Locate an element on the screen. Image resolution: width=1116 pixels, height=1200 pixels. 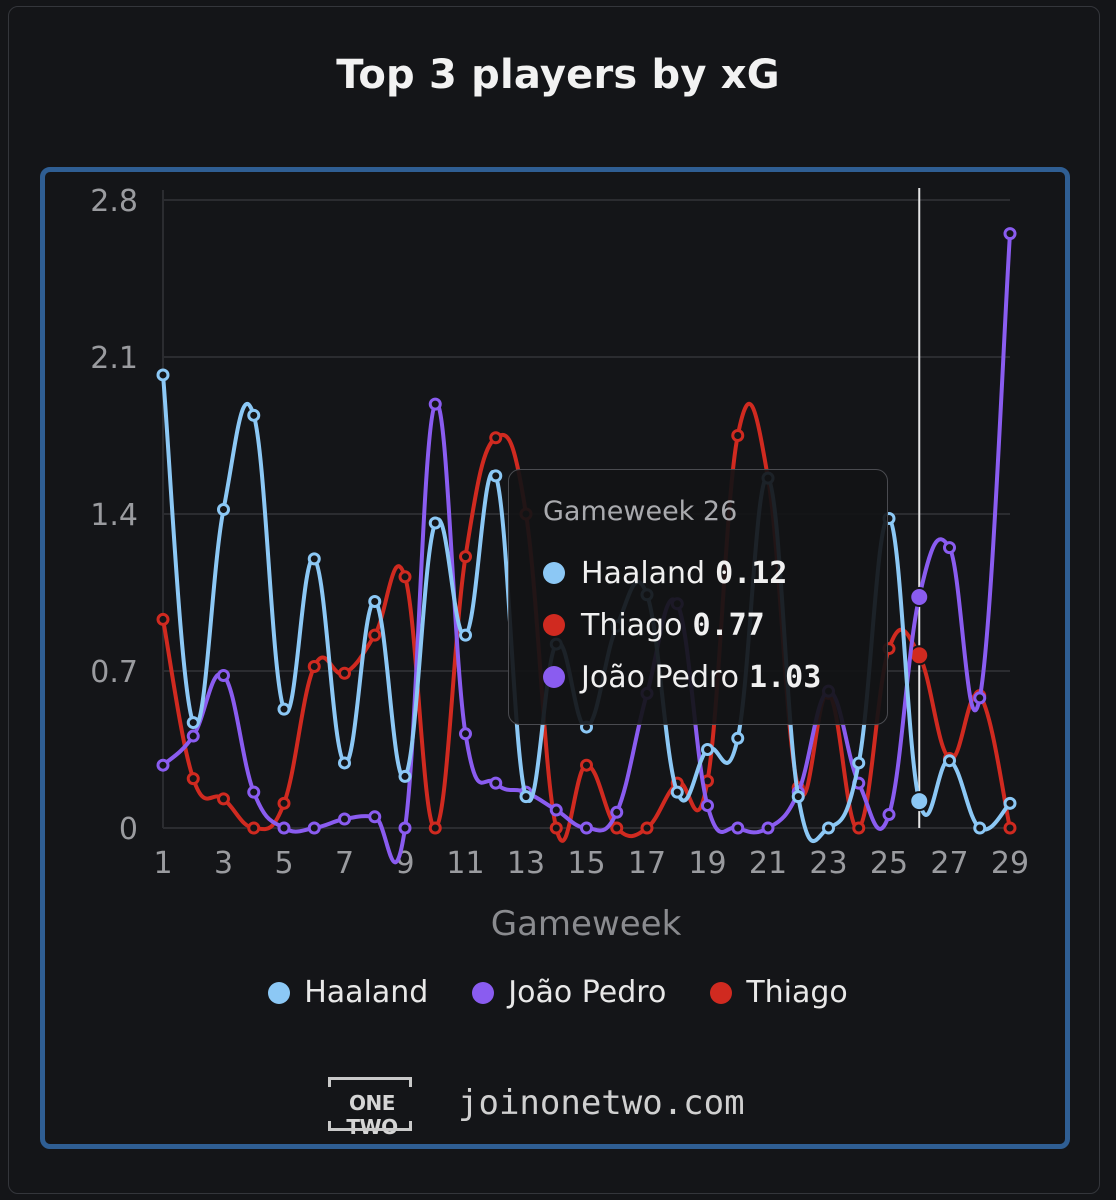
legend-label: Thiago is located at coordinates (797, 992).